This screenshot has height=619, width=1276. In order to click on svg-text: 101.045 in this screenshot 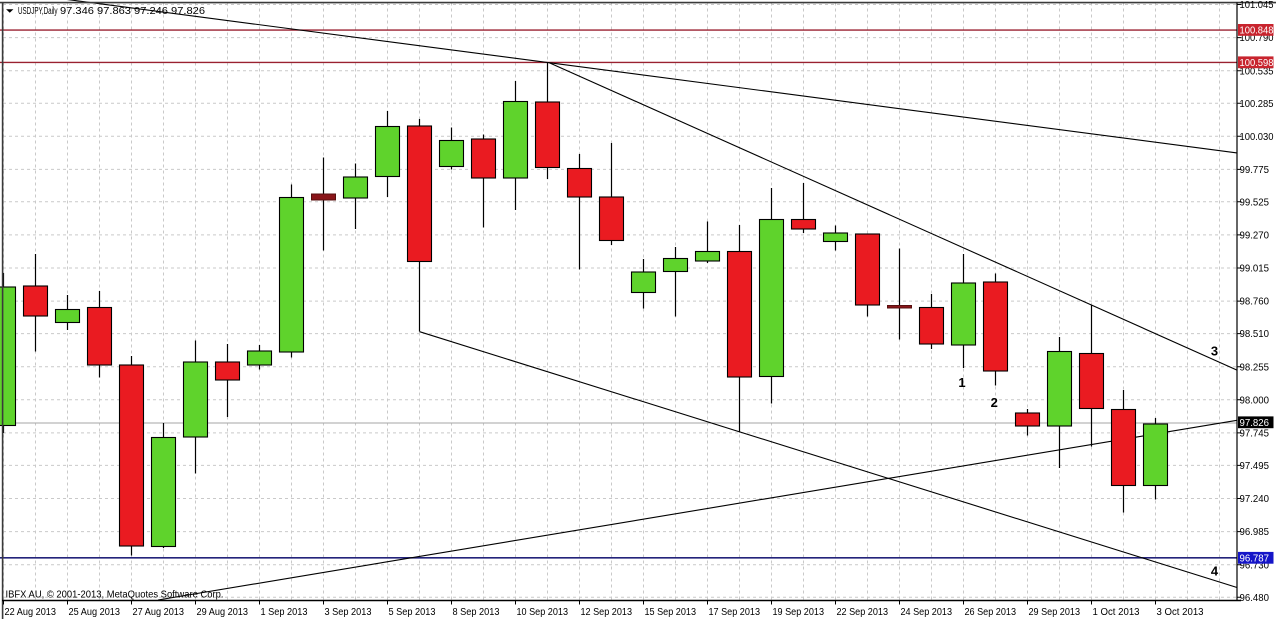, I will do `click(1257, 5)`.